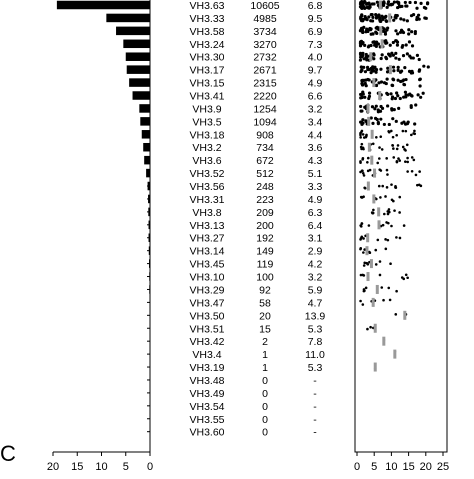 This screenshot has width=474, height=479. I want to click on value-cell: 6.4, so click(315, 226).